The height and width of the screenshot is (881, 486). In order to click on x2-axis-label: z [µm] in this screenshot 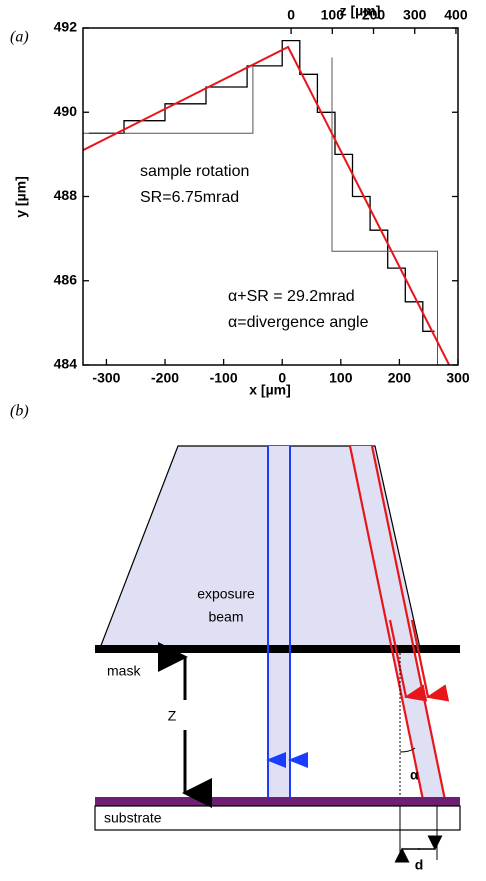, I will do `click(360, 11)`.